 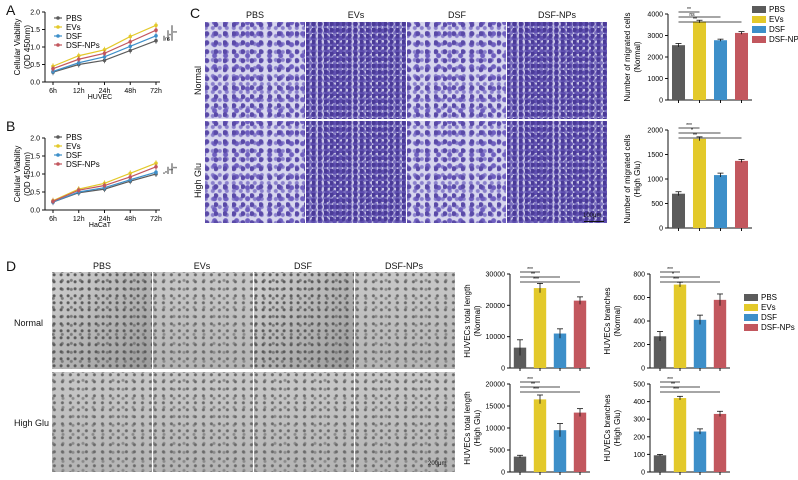 I want to click on d4-y-tick-label: 500, so click(x=639, y=385).